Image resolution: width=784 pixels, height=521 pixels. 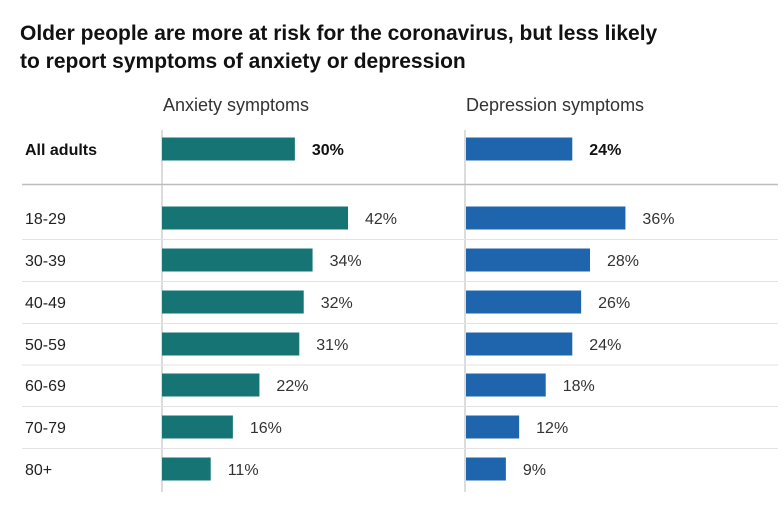 What do you see at coordinates (605, 345) in the screenshot?
I see `value-label-depression-symptoms-50-59: 24%` at bounding box center [605, 345].